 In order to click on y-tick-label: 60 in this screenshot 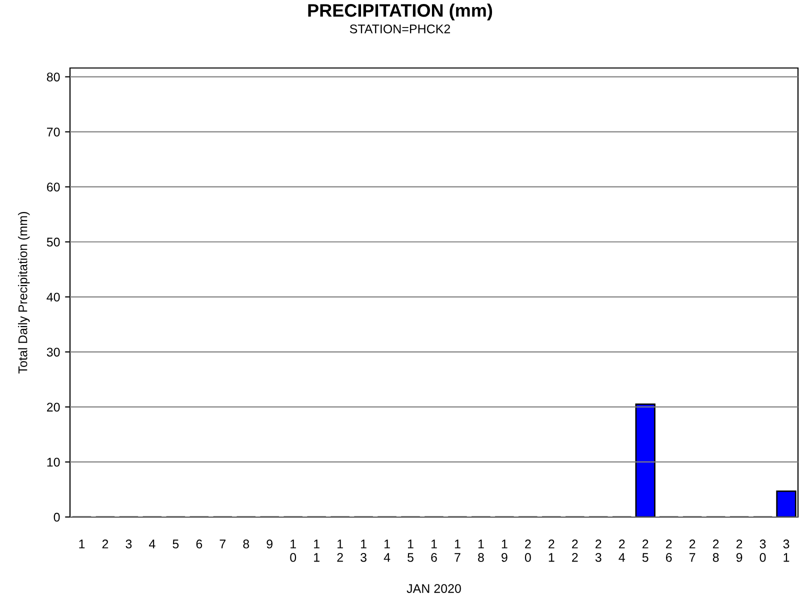, I will do `click(53, 187)`.